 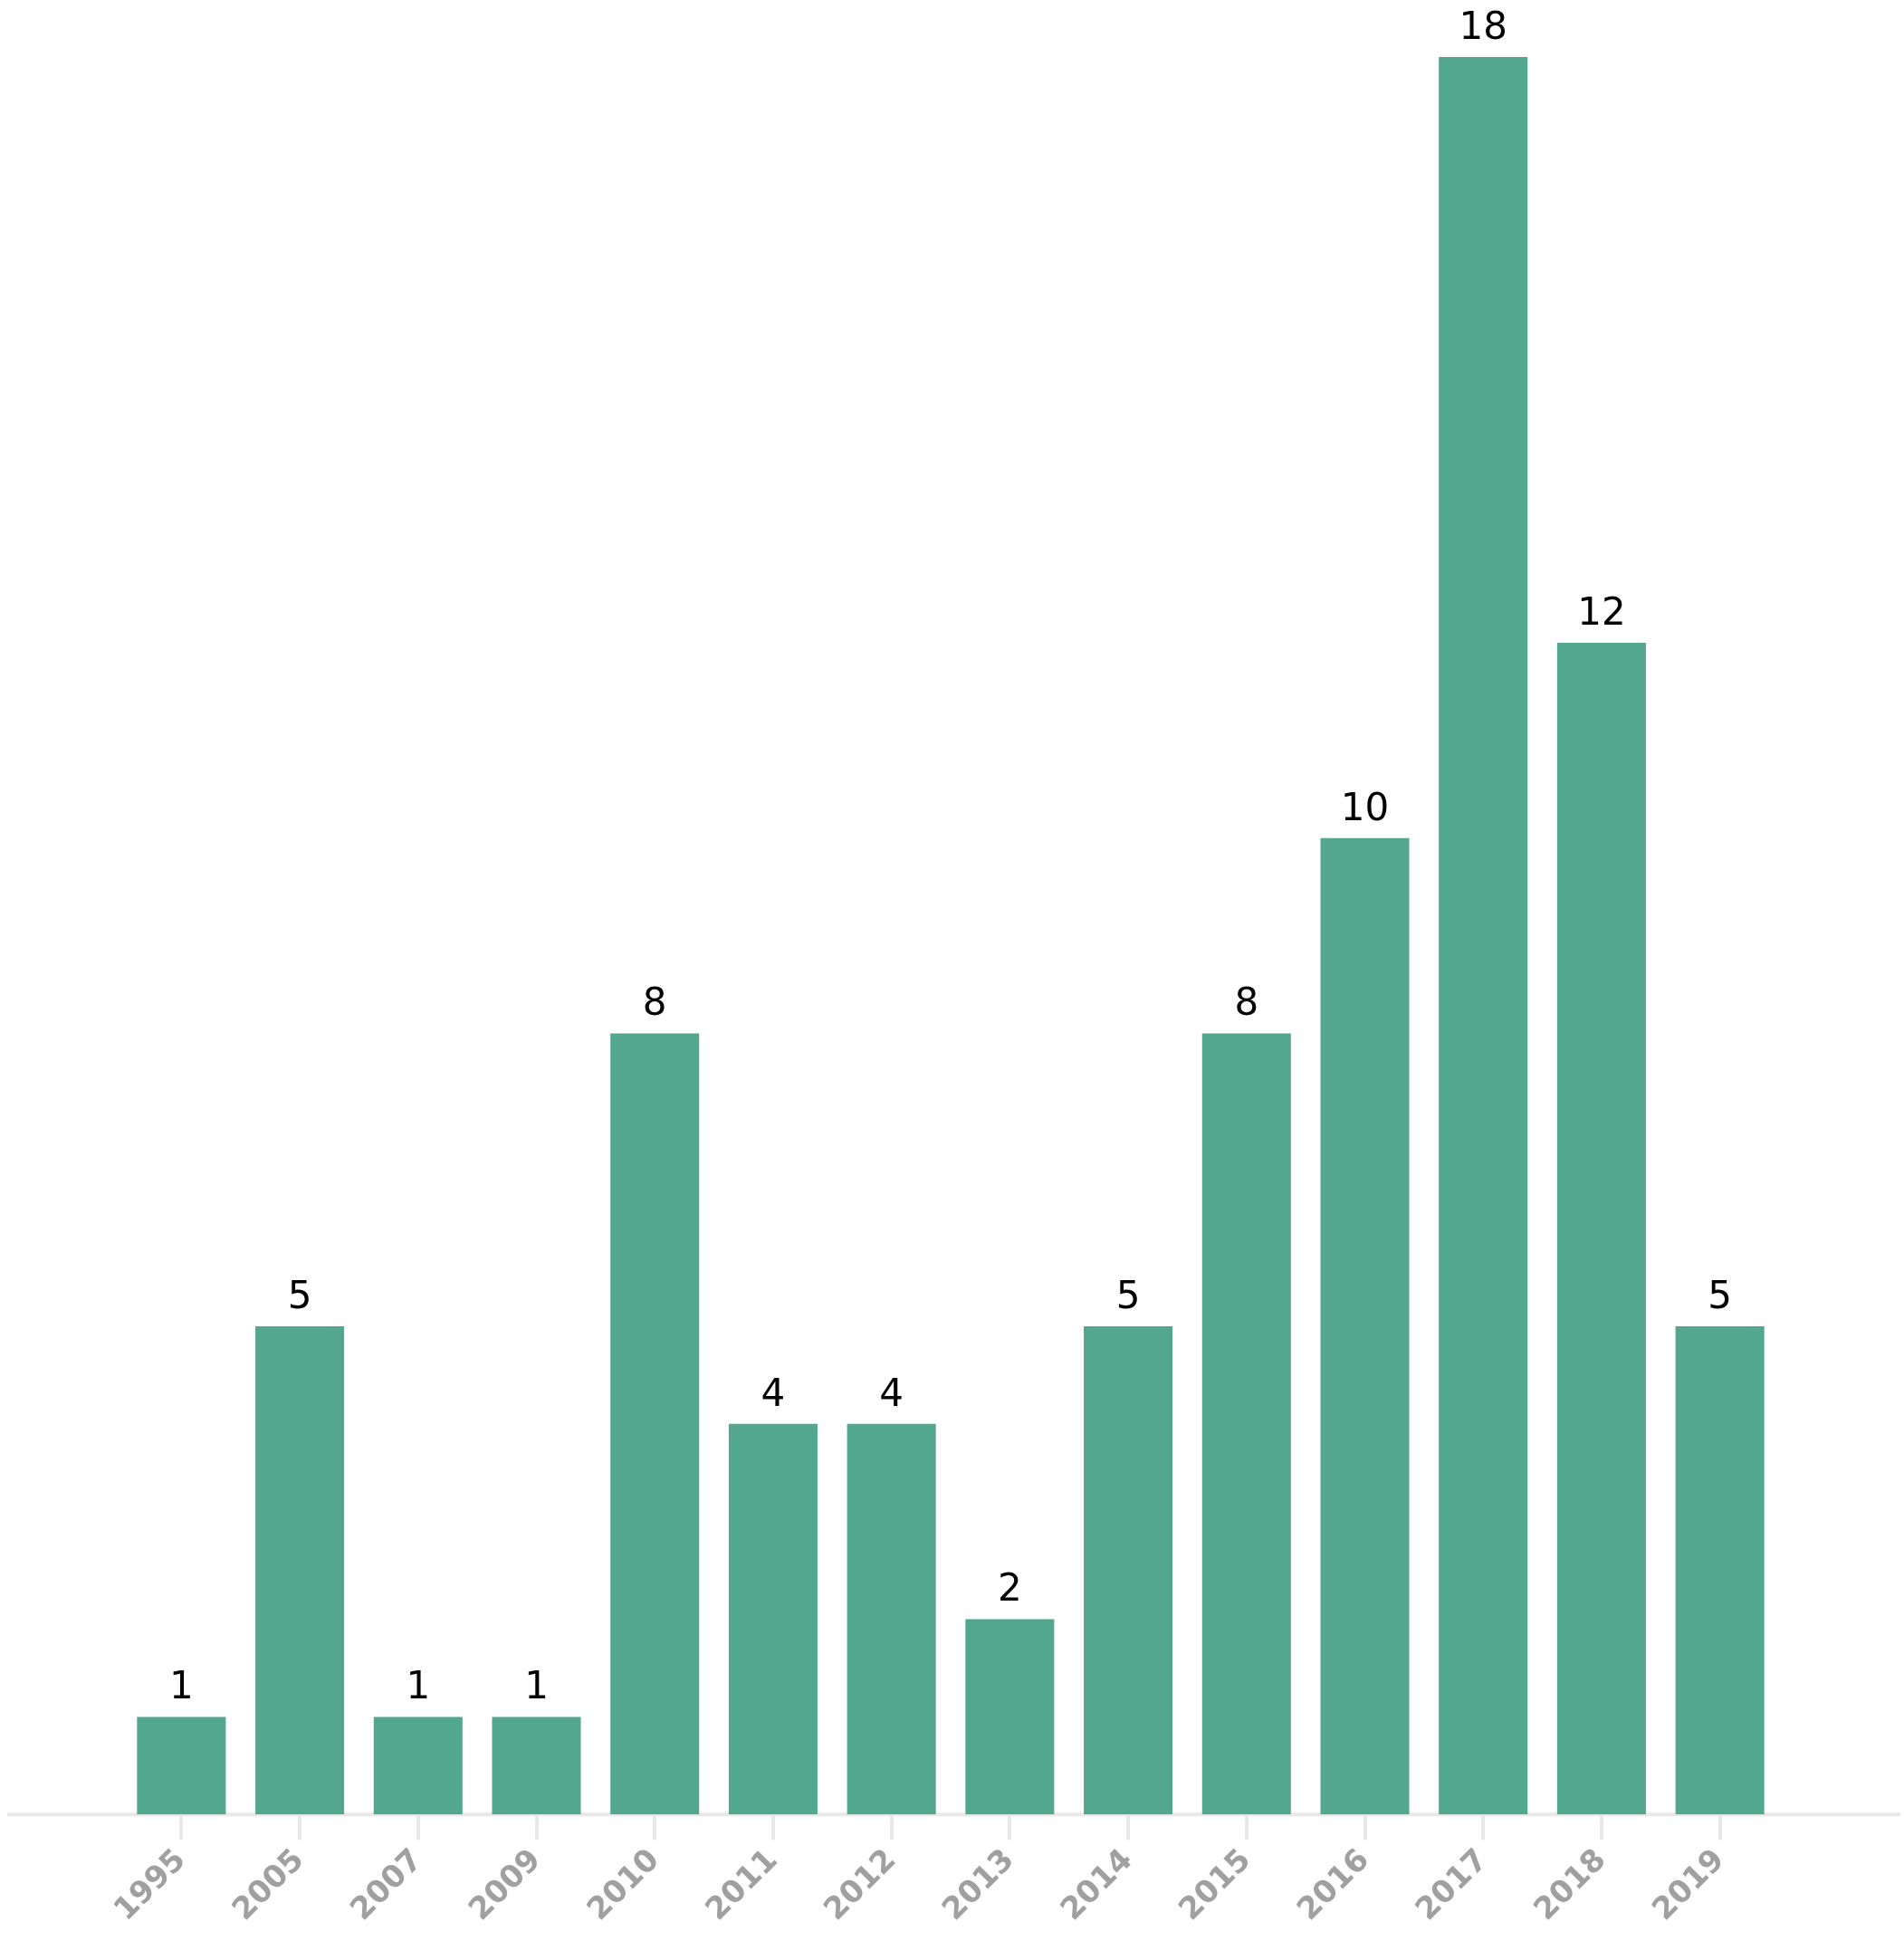 I want to click on data-label: 2, so click(x=1009, y=1588).